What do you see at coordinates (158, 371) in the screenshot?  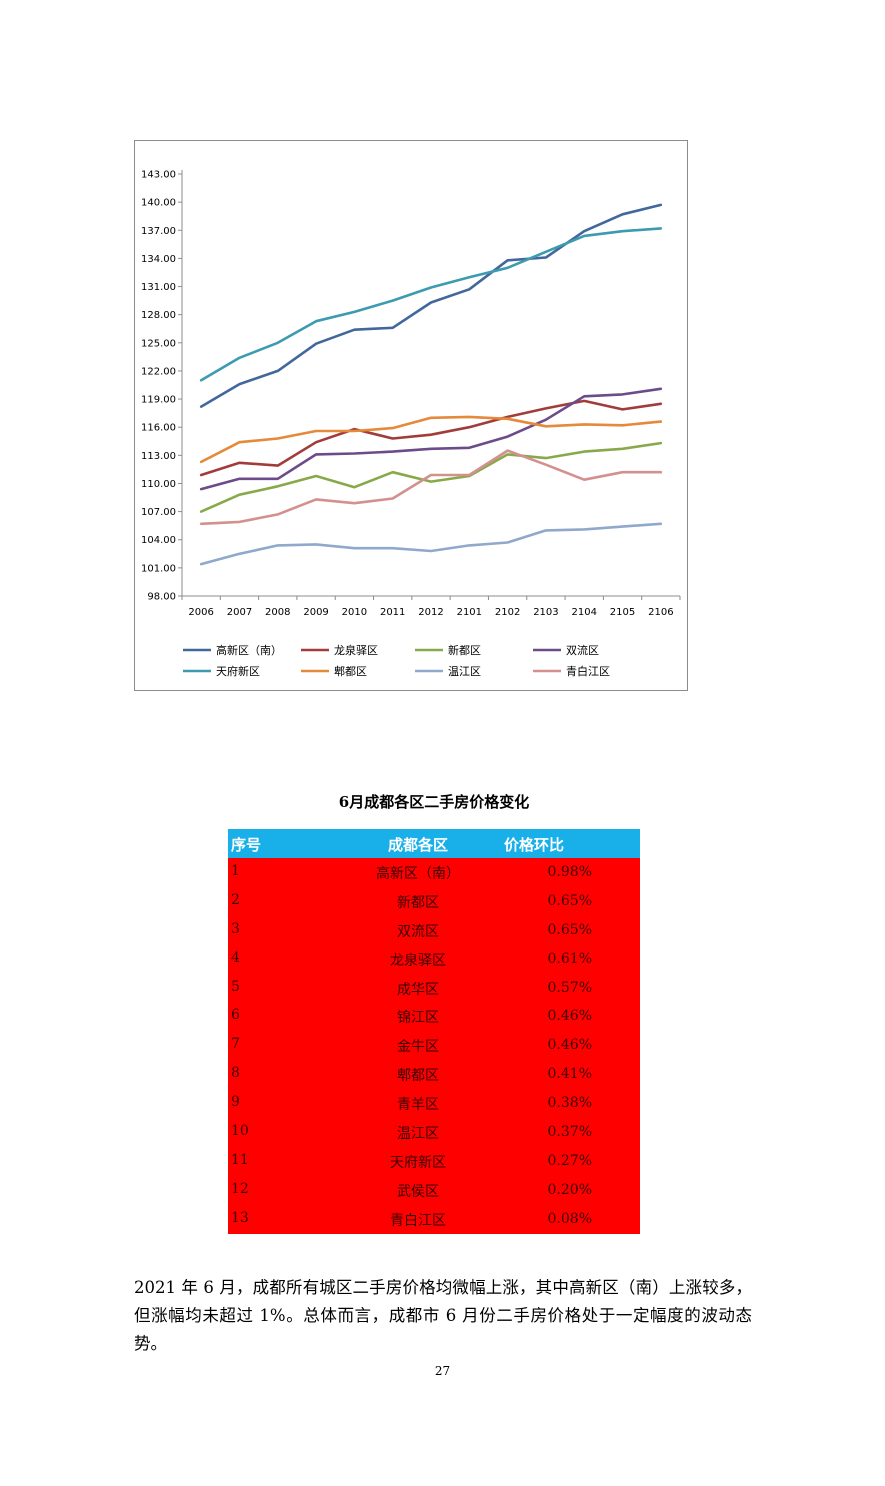 I see `y-tick-label: 122.00` at bounding box center [158, 371].